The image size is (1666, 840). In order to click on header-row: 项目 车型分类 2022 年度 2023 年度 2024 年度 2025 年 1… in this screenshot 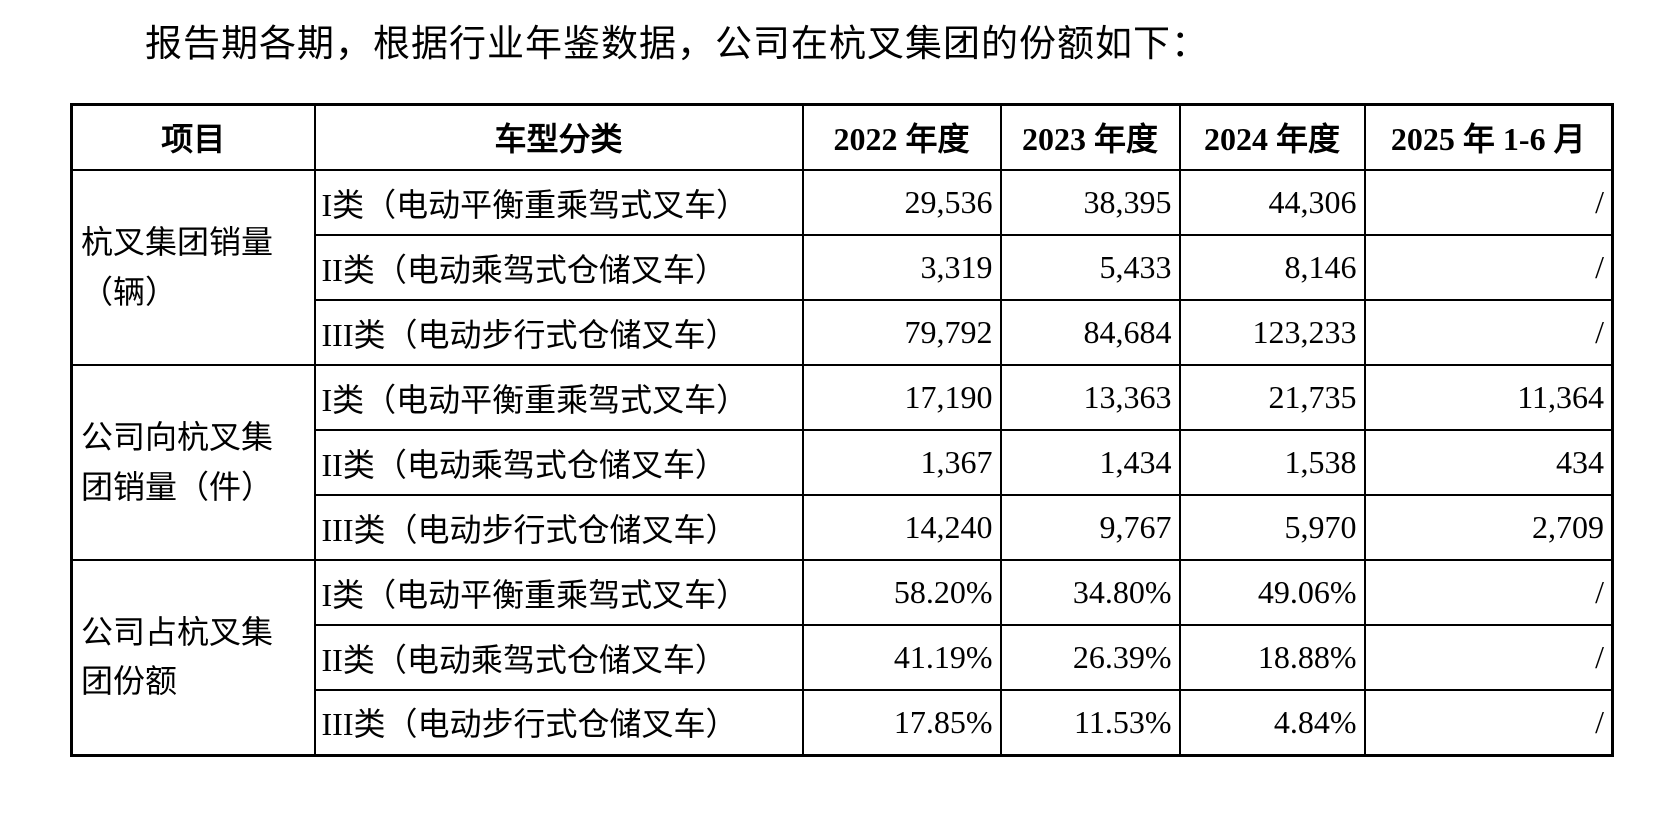, I will do `click(842, 137)`.